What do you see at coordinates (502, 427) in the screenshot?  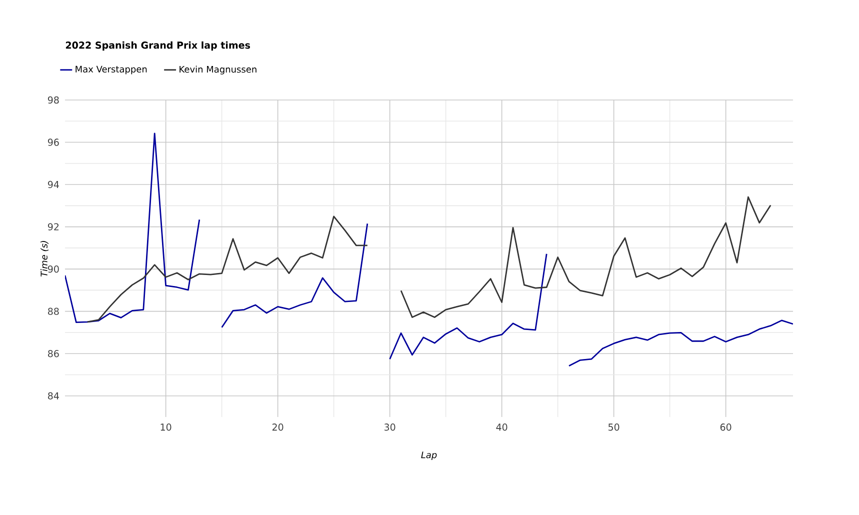 I see `x-tick-label: 40` at bounding box center [502, 427].